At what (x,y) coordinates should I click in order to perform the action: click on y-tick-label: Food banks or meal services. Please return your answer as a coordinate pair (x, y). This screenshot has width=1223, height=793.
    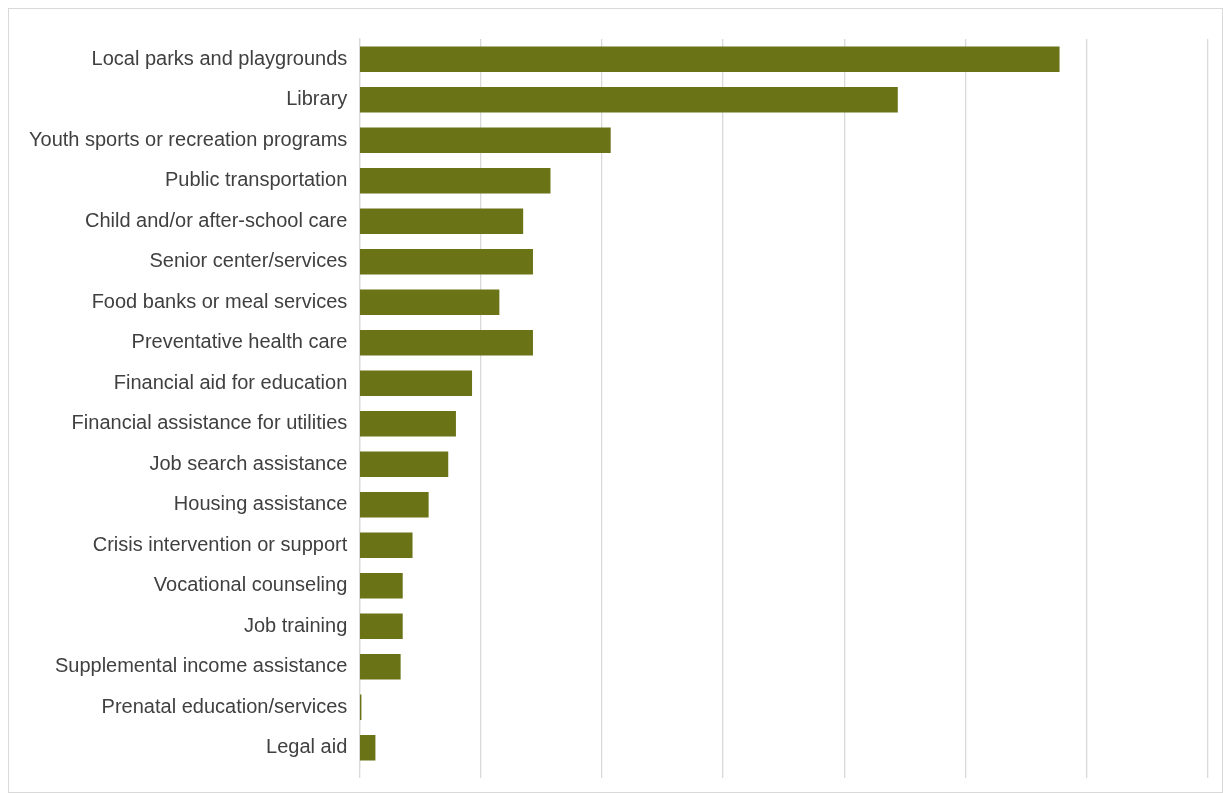
    Looking at the image, I should click on (219, 300).